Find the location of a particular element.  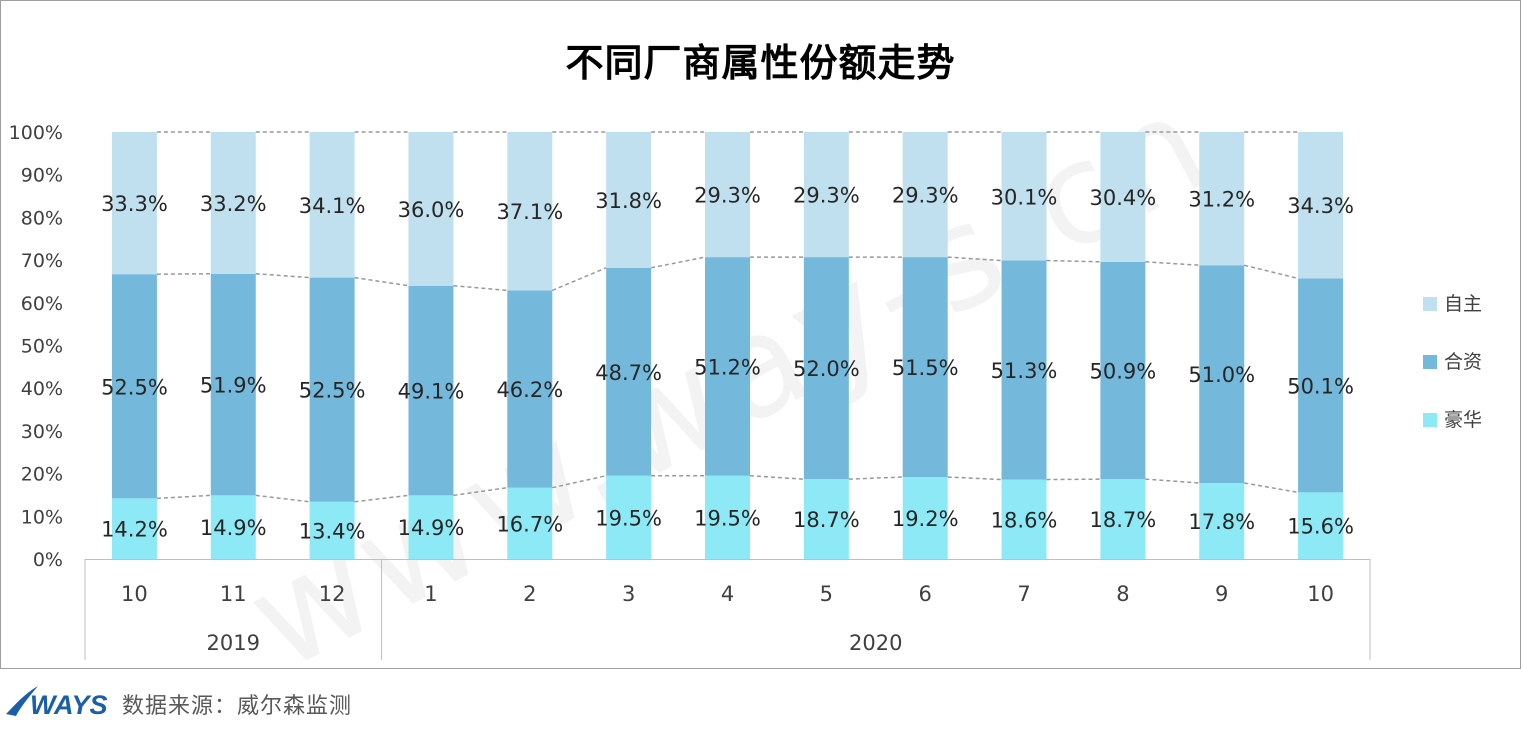

y-tick-label: 70% is located at coordinates (42, 261).